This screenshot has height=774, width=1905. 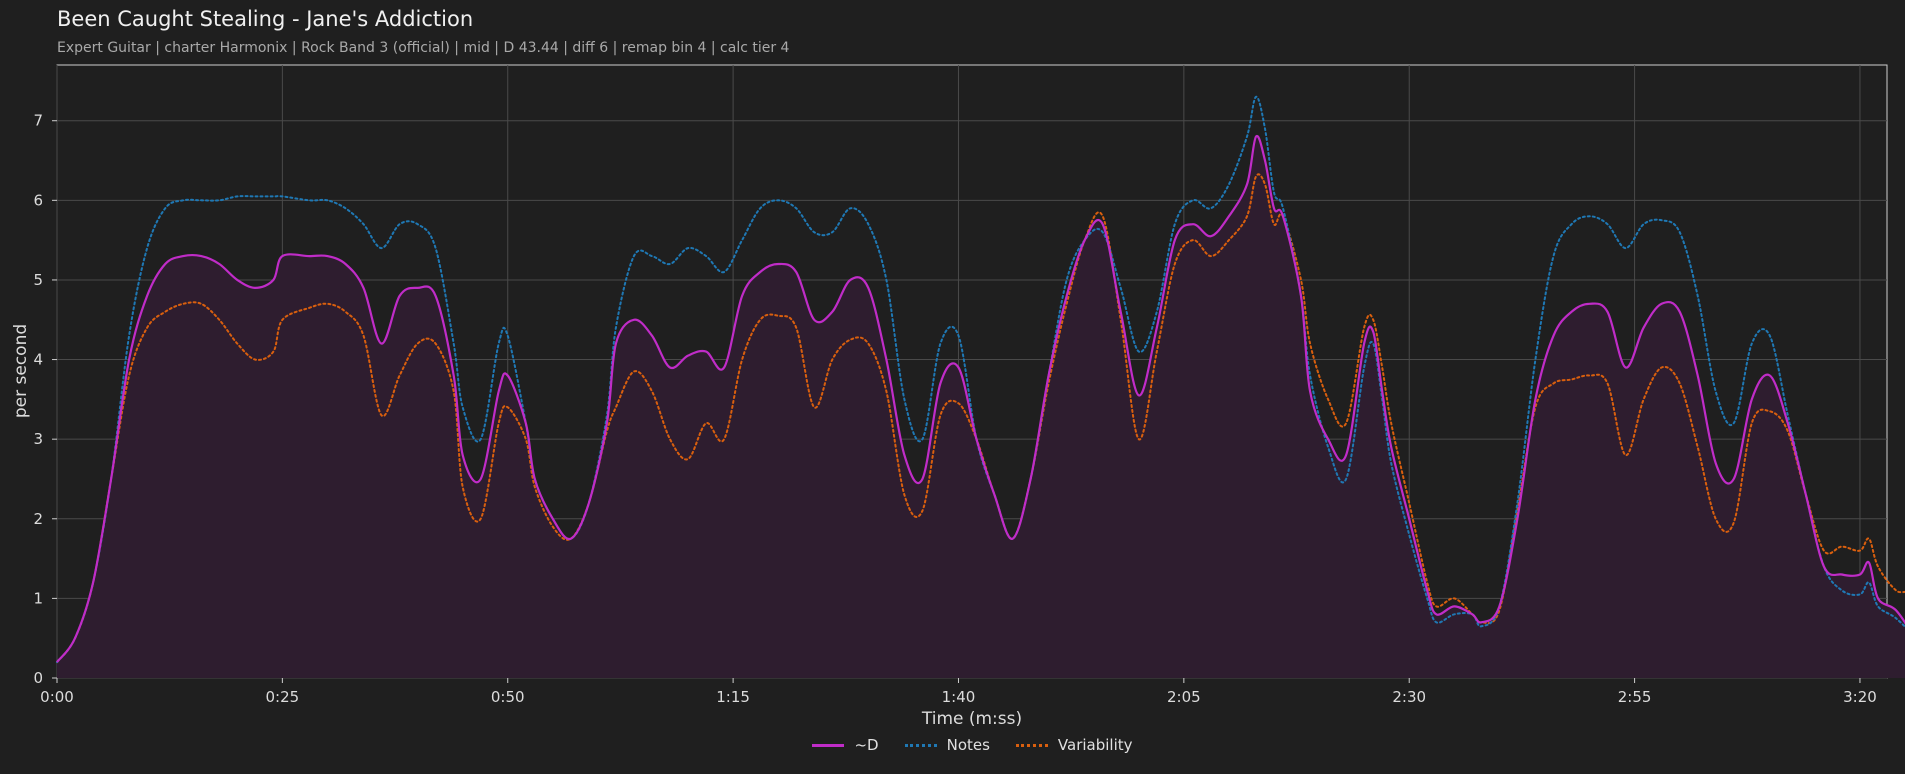 What do you see at coordinates (283, 697) in the screenshot?
I see `x-tick-label: 0:25` at bounding box center [283, 697].